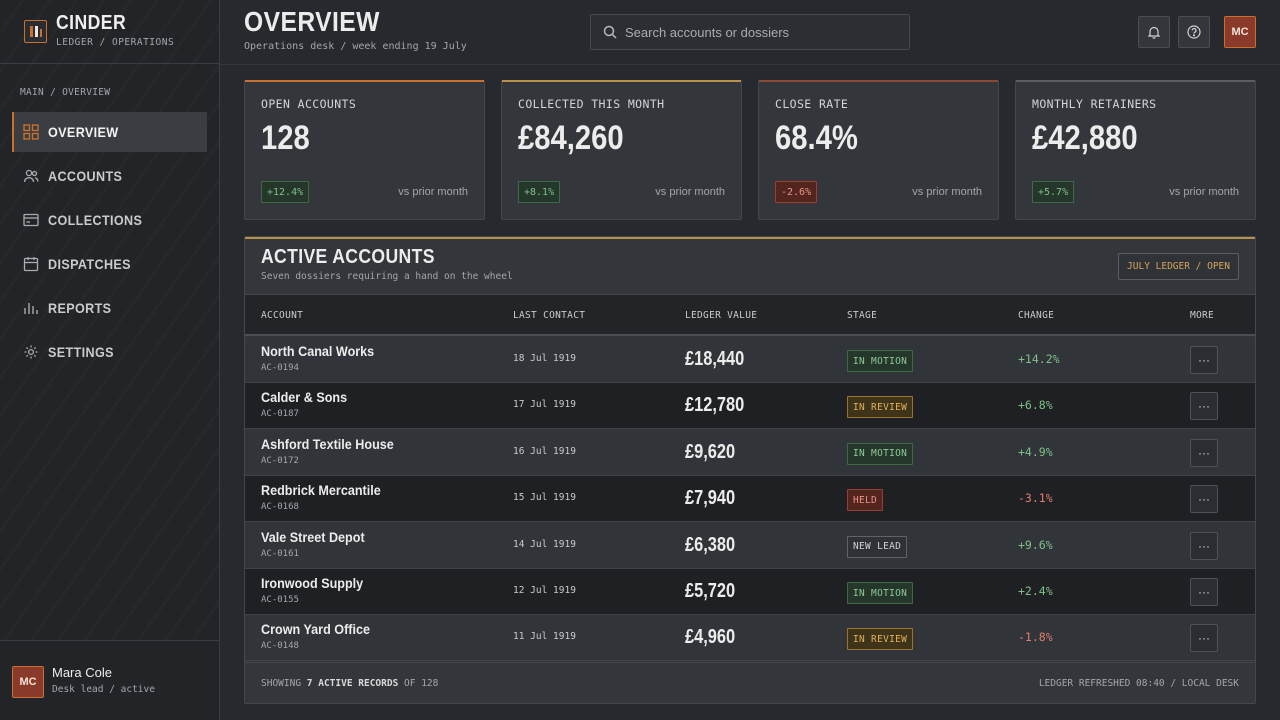  I want to click on search-input, so click(760, 32).